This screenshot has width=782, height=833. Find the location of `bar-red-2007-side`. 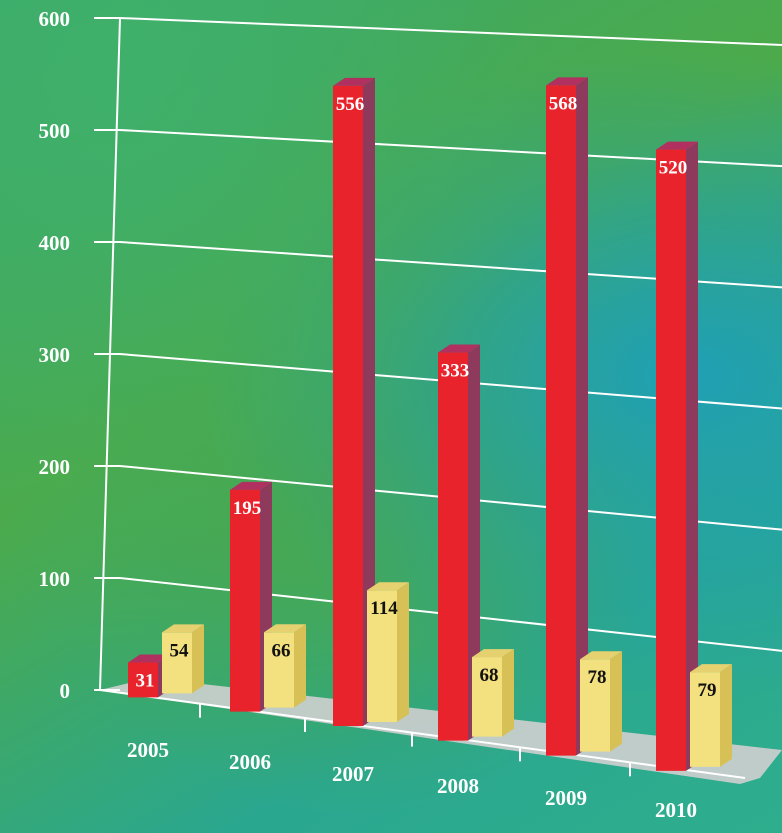

bar-red-2007-side is located at coordinates (369, 402).